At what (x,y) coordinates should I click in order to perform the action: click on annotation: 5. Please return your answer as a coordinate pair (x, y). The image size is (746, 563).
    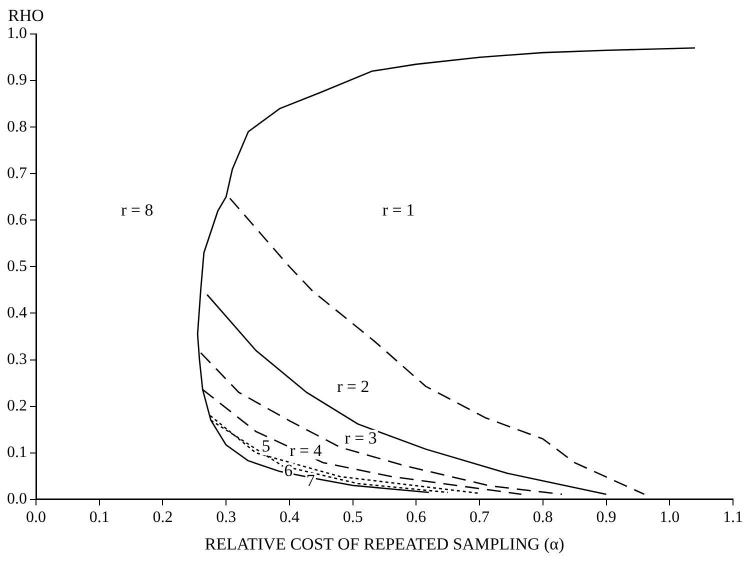
    Looking at the image, I should click on (266, 446).